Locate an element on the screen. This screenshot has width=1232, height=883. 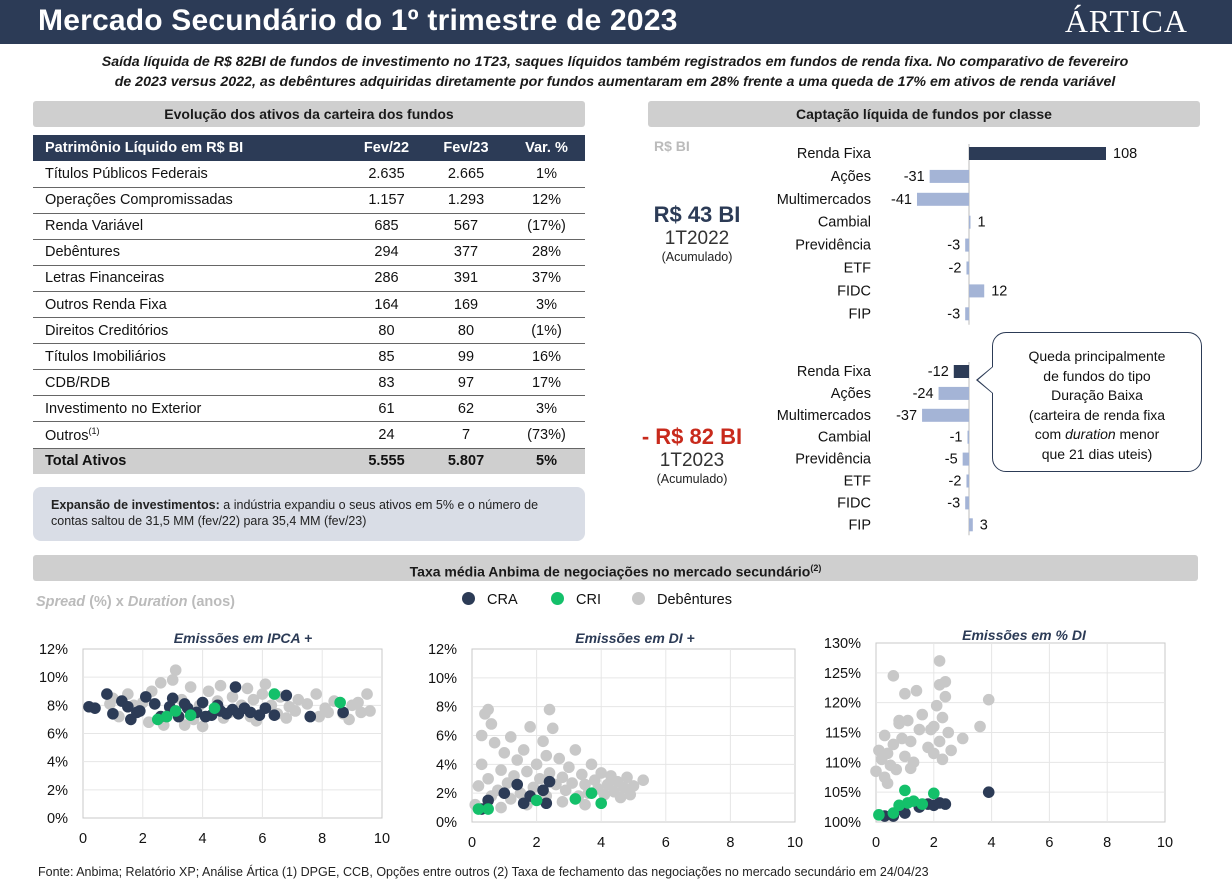
kpi-2022: R$ 43 BI 1T2022 (Acumulado) is located at coordinates (697, 233).